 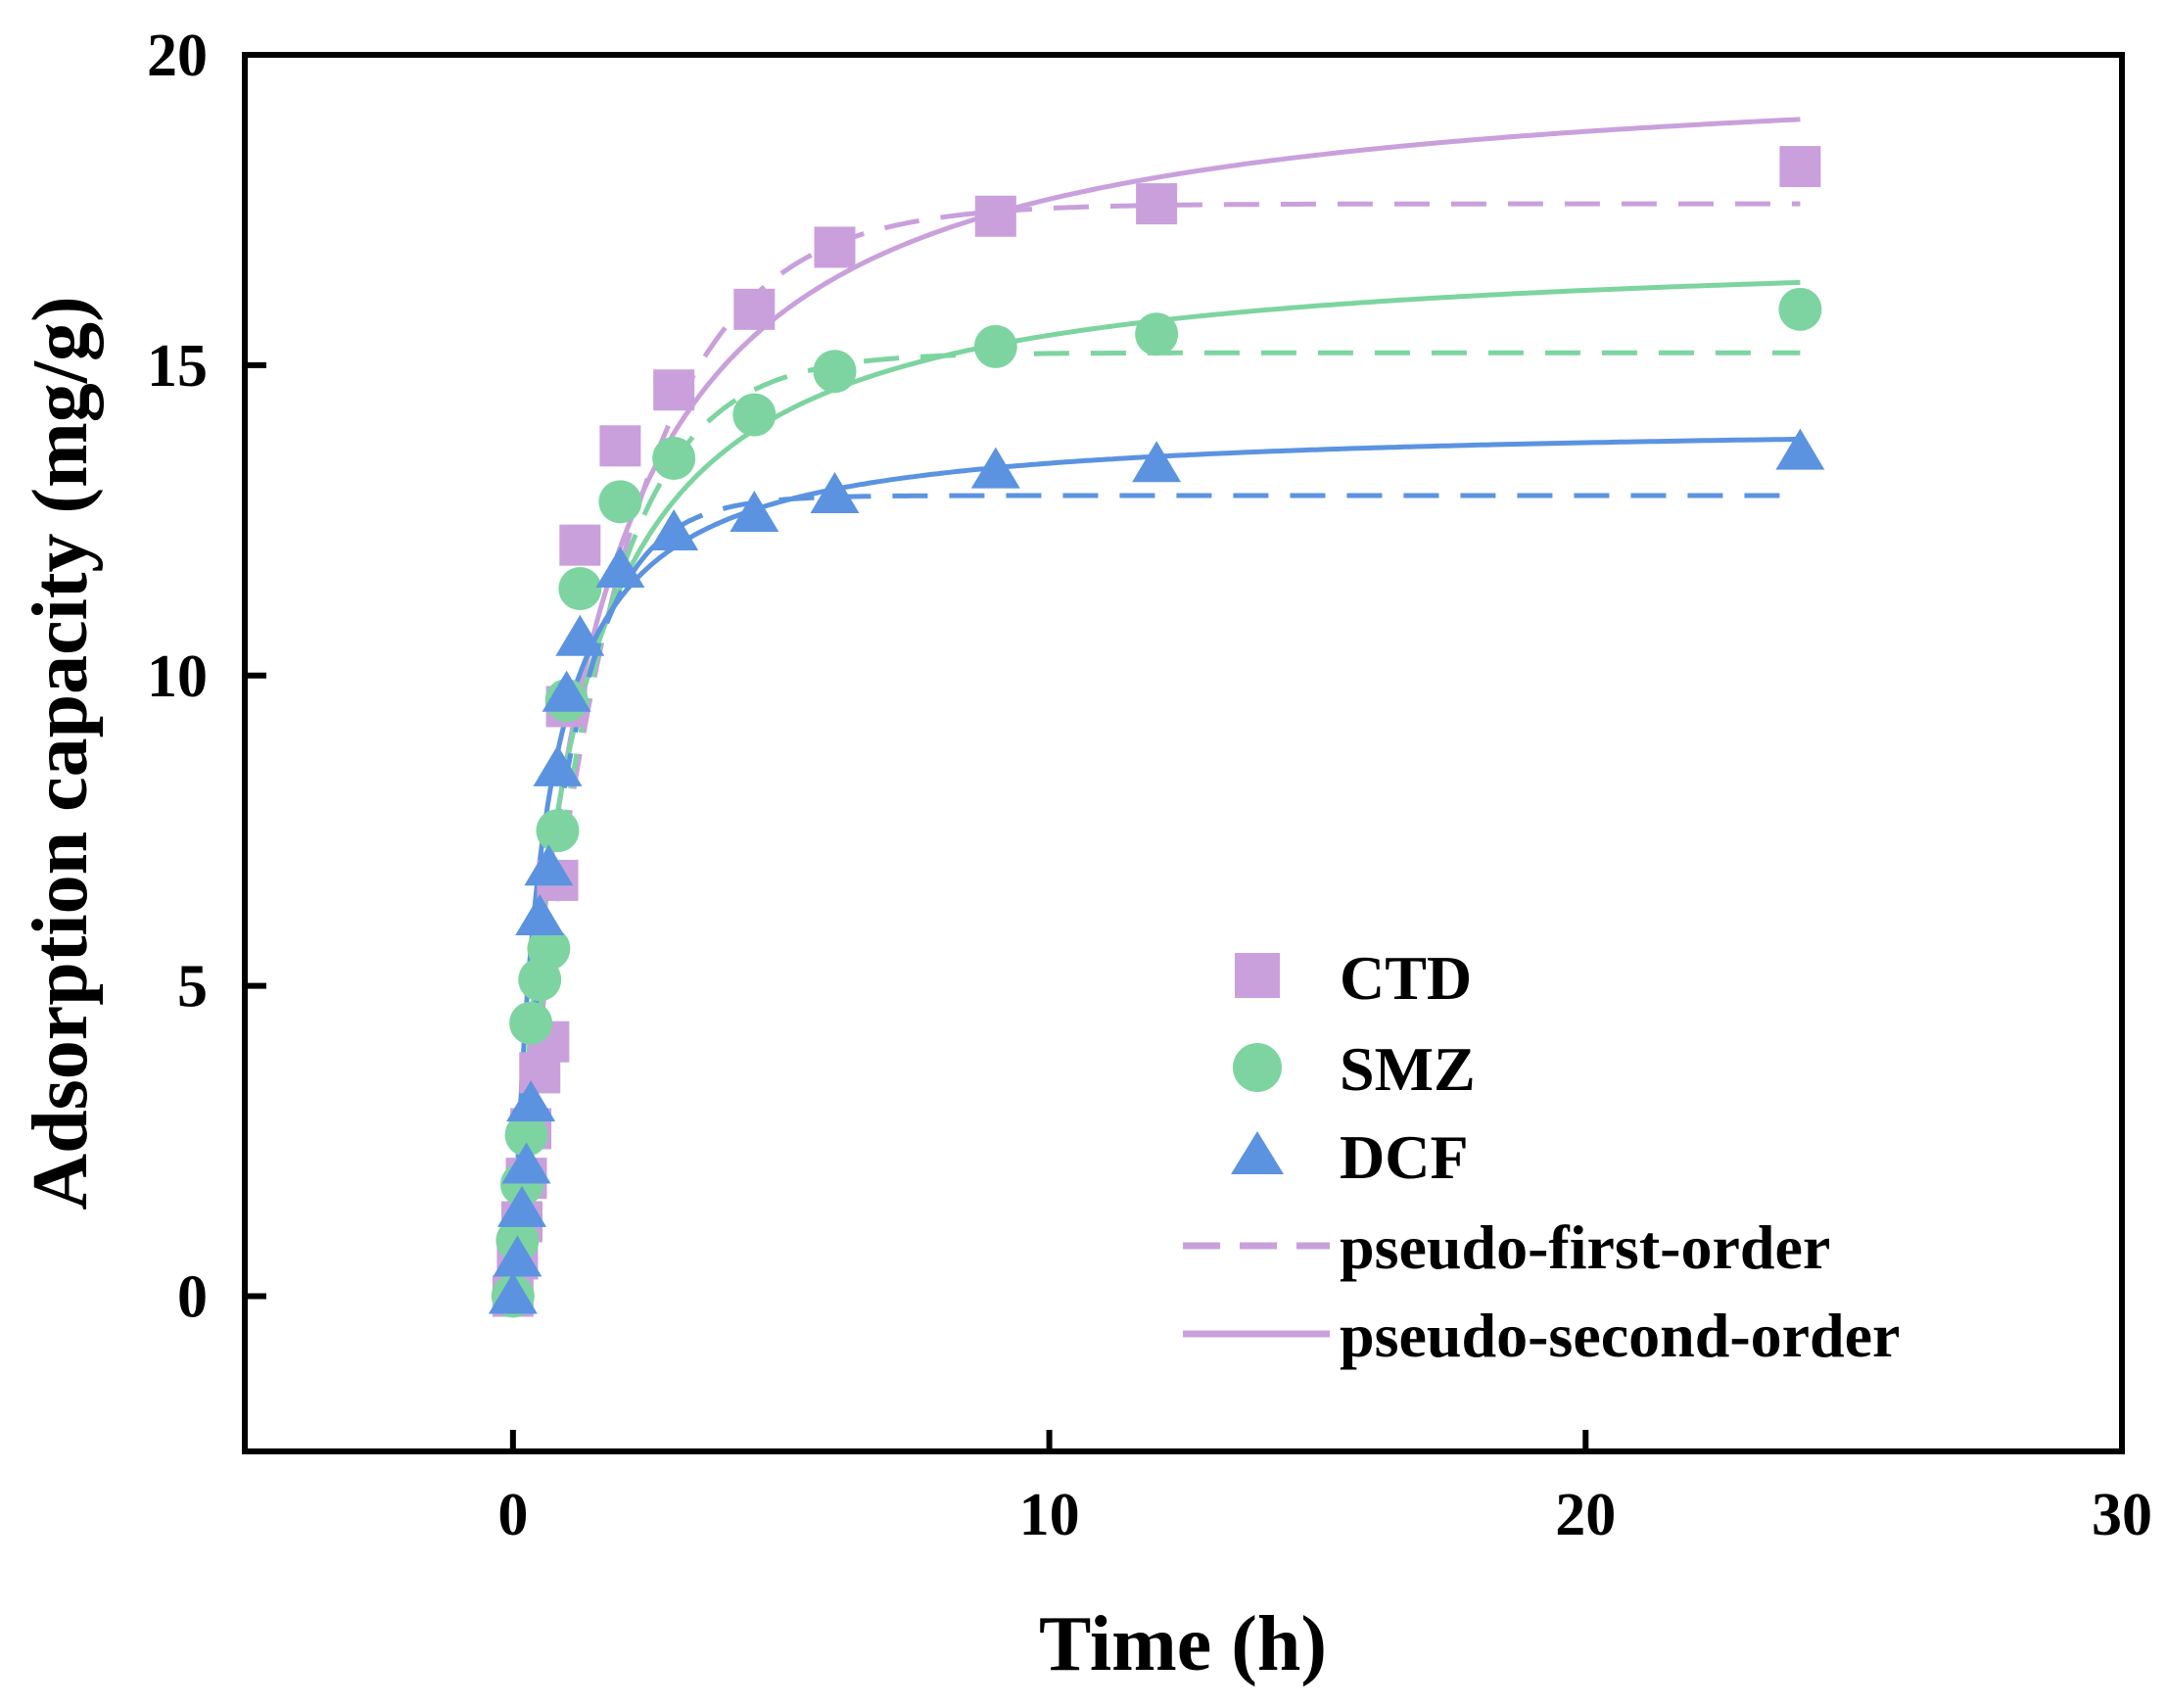 I want to click on x-axis-title: Time (h), so click(x=1183, y=1644).